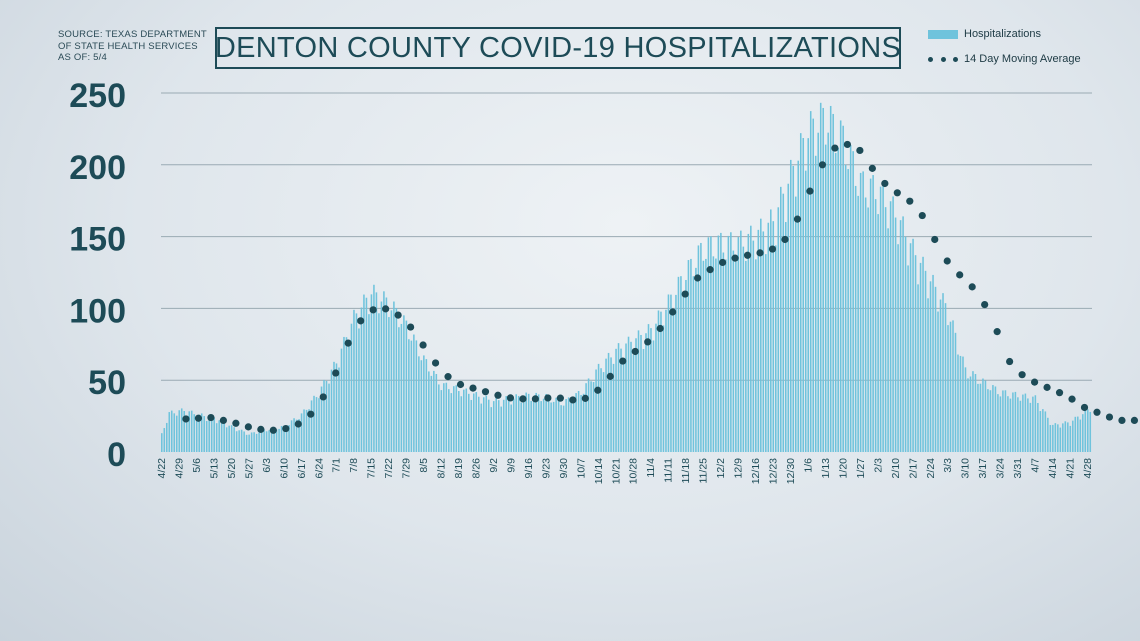  Describe the element at coordinates (616, 471) in the screenshot. I see `x-tick-label: 10/21` at that location.